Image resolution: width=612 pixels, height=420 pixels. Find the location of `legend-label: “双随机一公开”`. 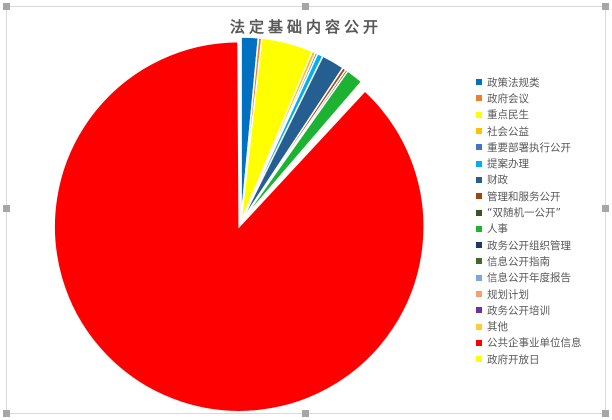

legend-label: “双随机一公开” is located at coordinates (524, 213).